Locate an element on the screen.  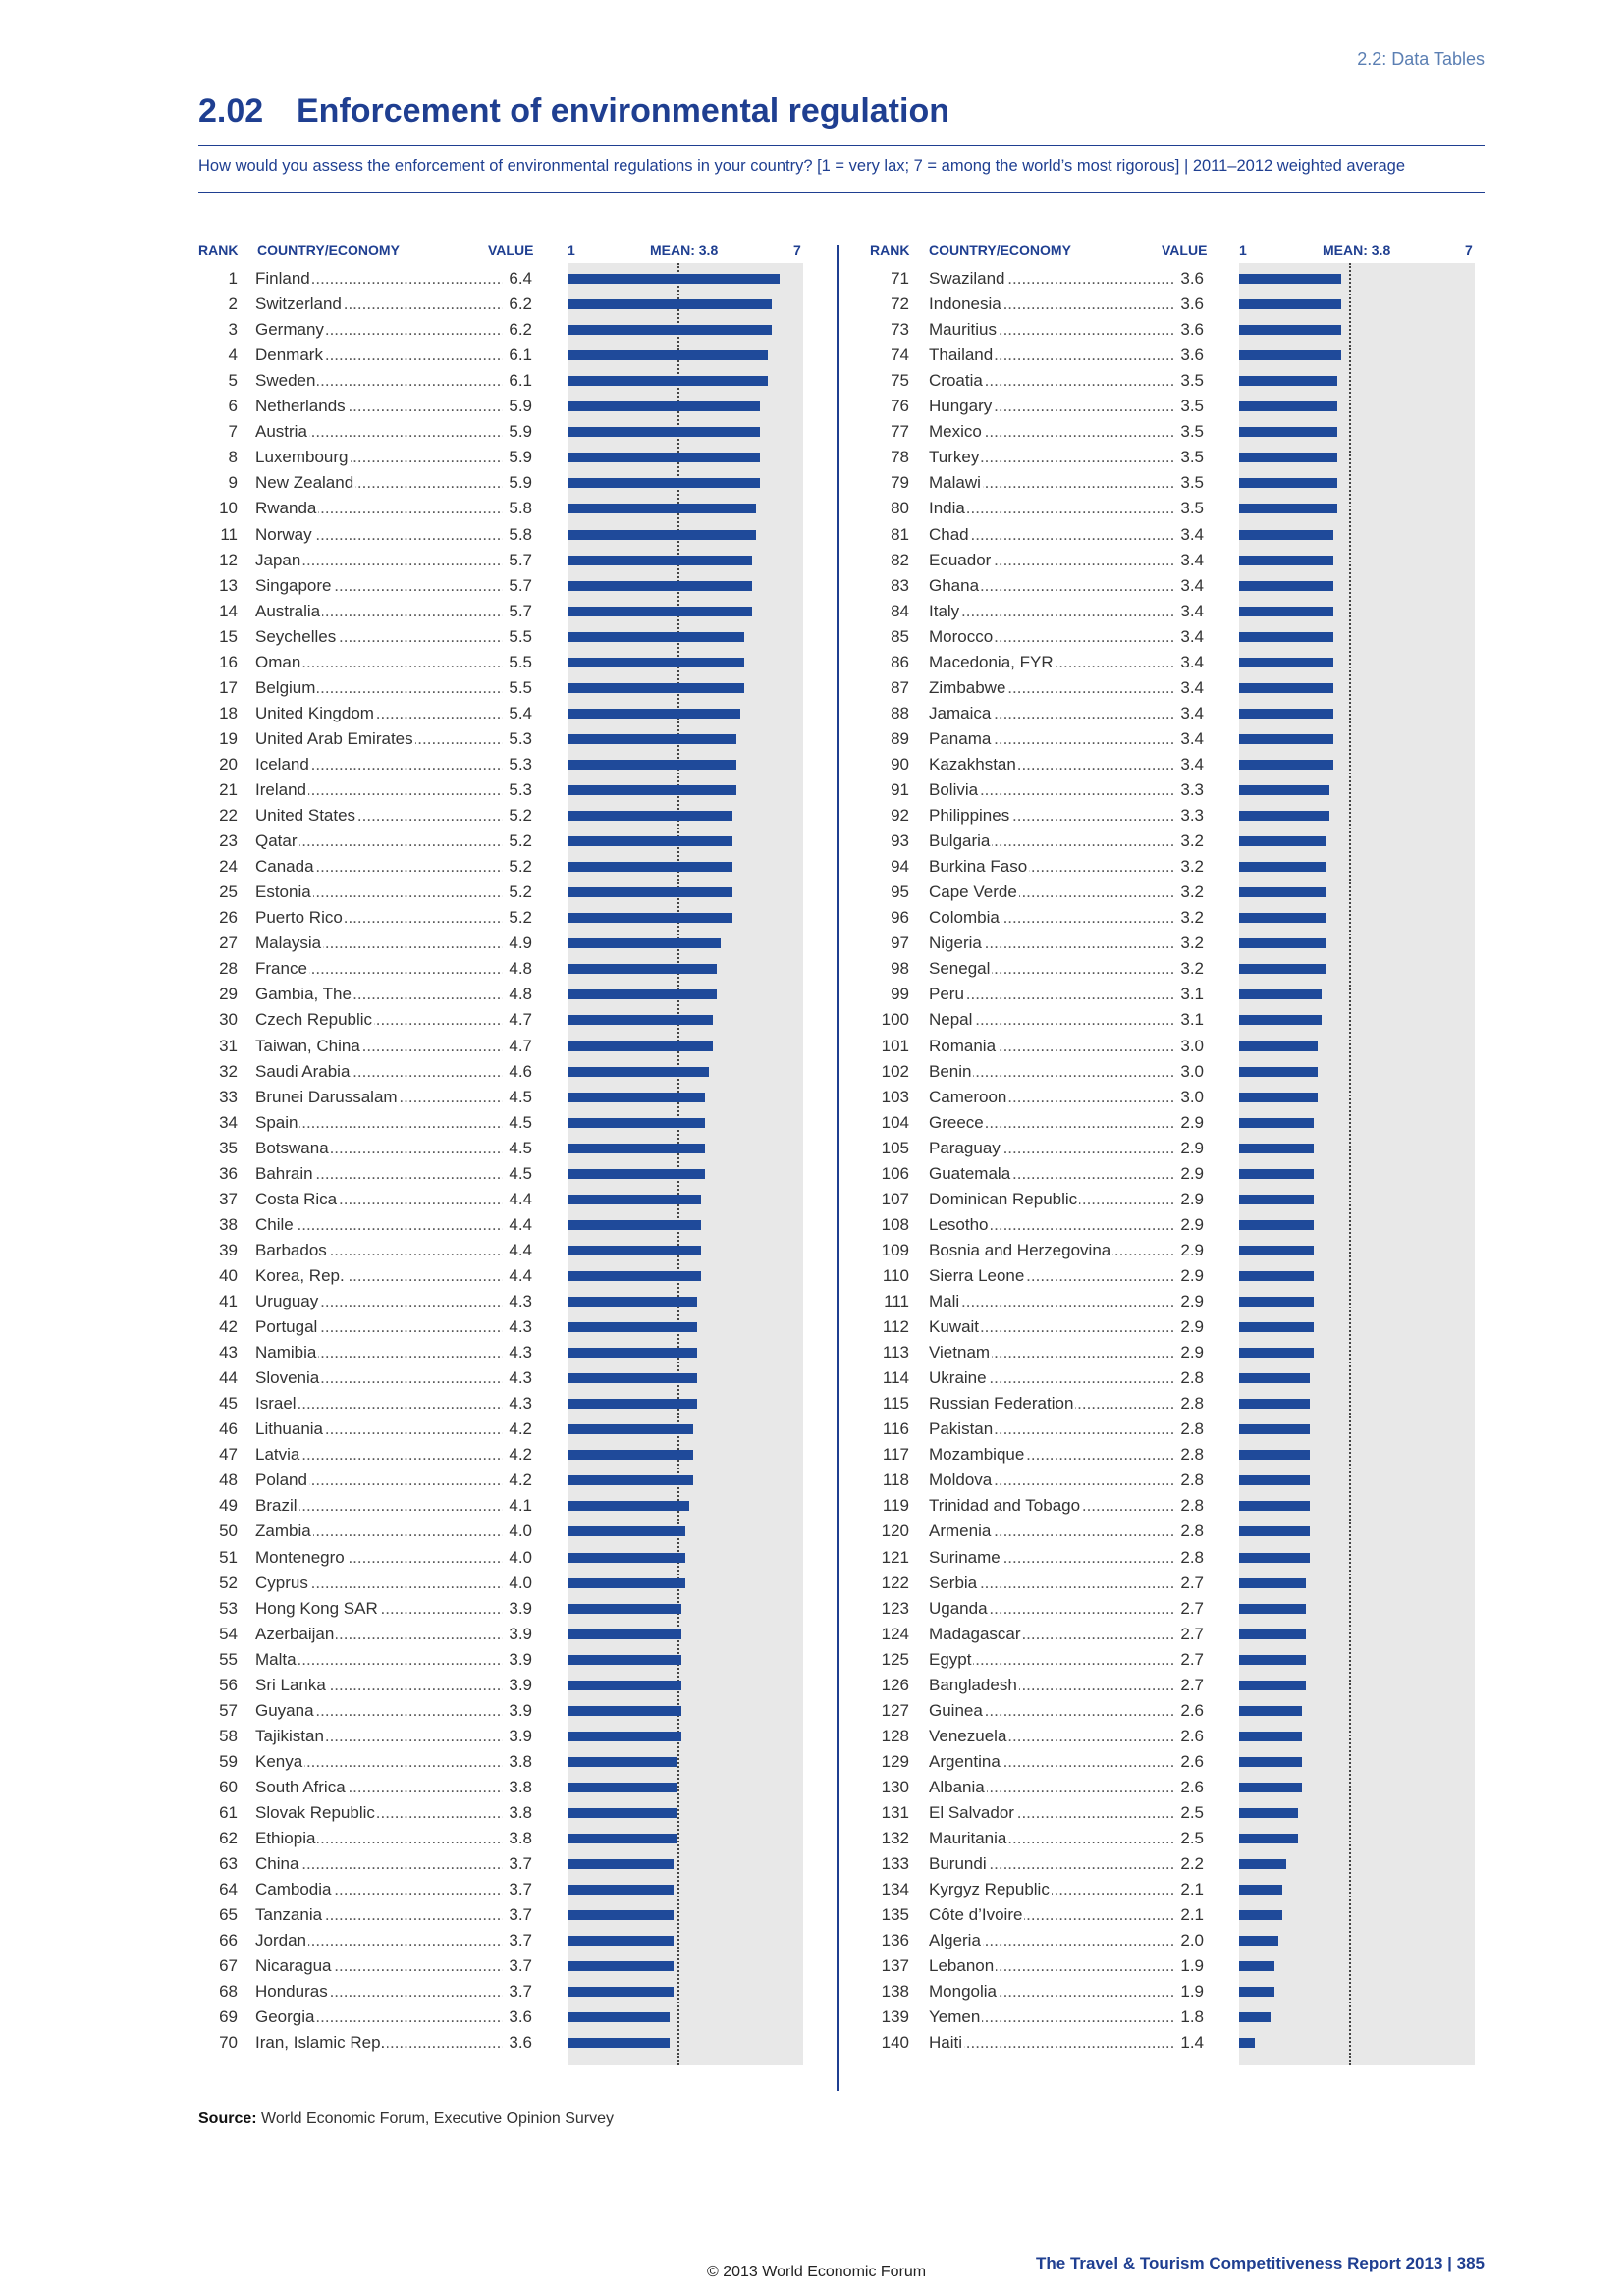
country-name: Sweden is located at coordinates (286, 381).